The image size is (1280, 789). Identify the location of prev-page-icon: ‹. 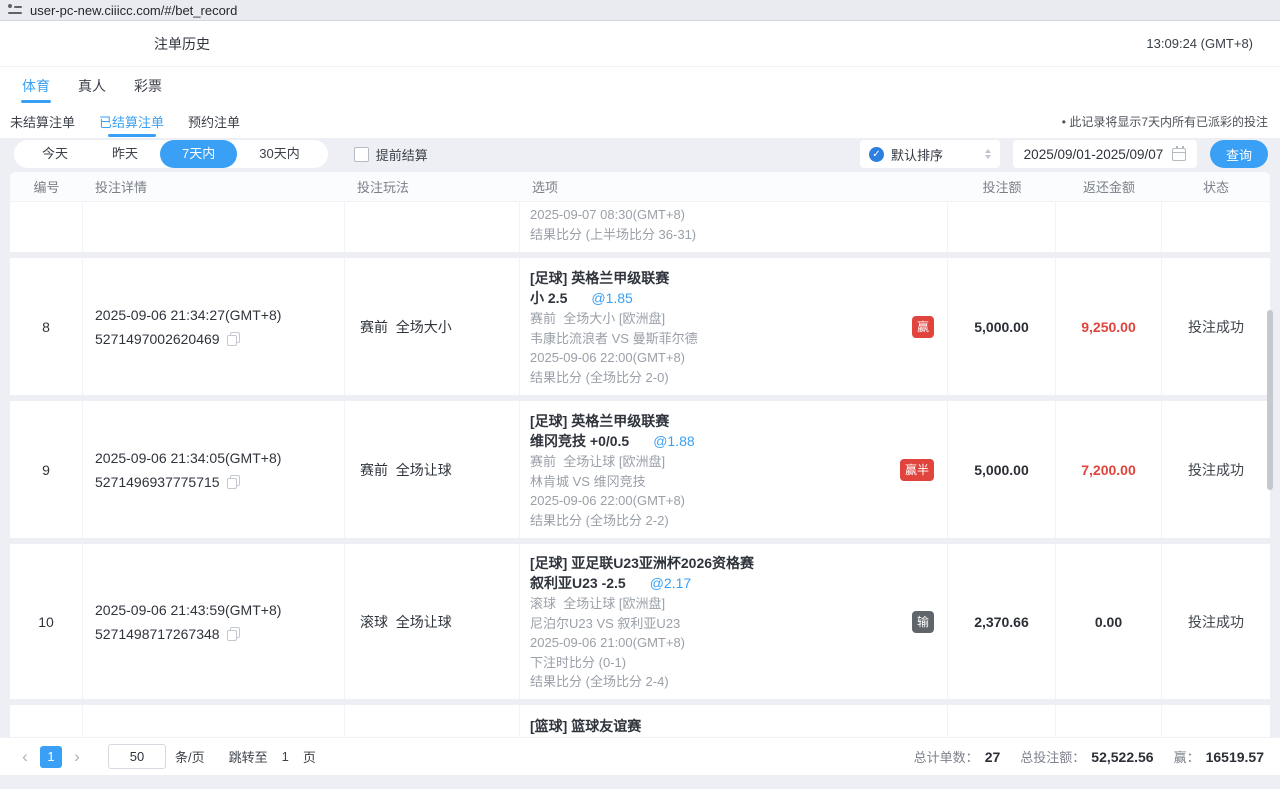
(25, 756).